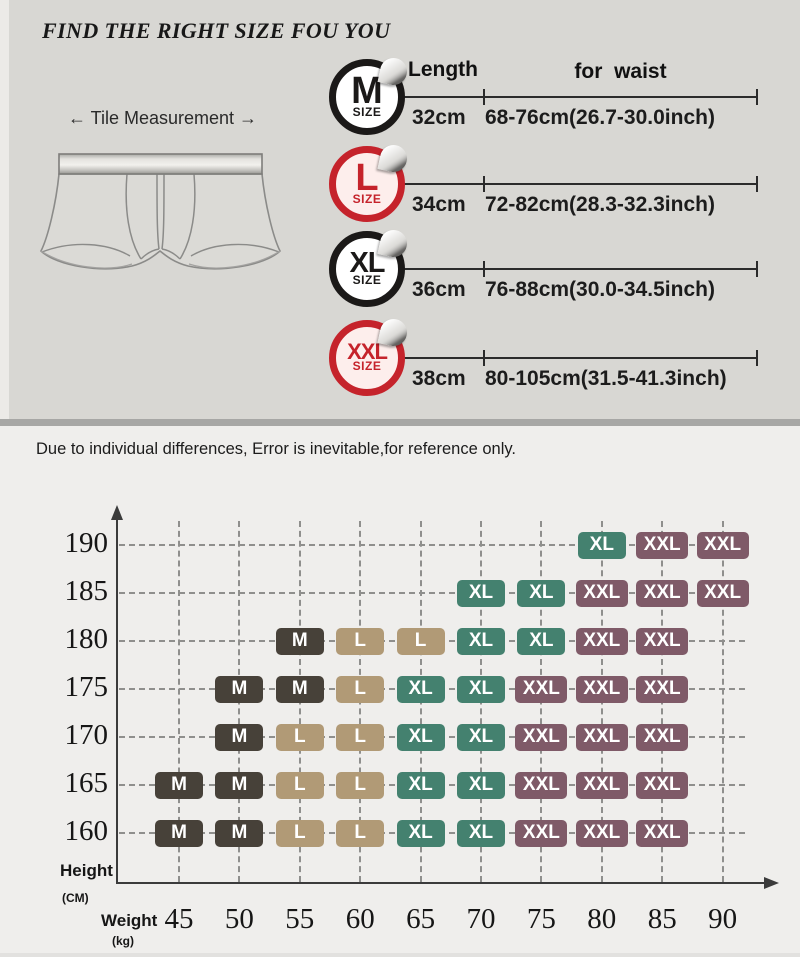  What do you see at coordinates (400, 955) in the screenshot?
I see `bottom-edge-strip` at bounding box center [400, 955].